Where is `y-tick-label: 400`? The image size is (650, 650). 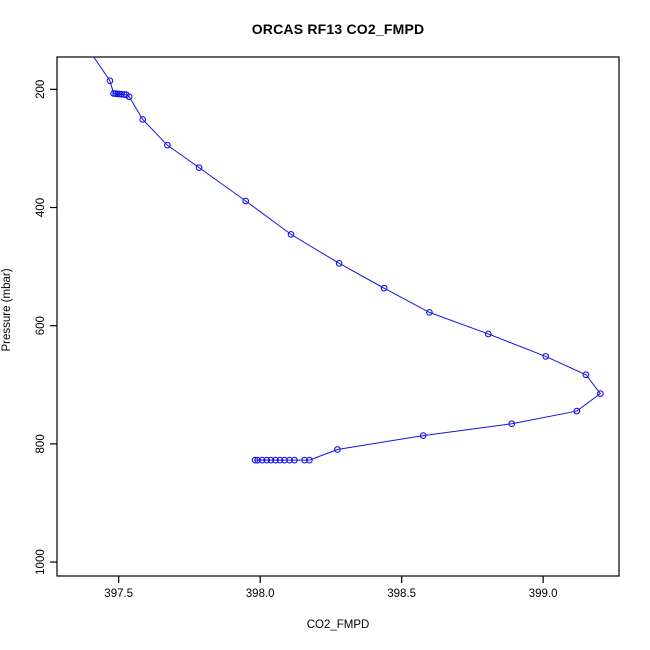
y-tick-label: 400 is located at coordinates (41, 207).